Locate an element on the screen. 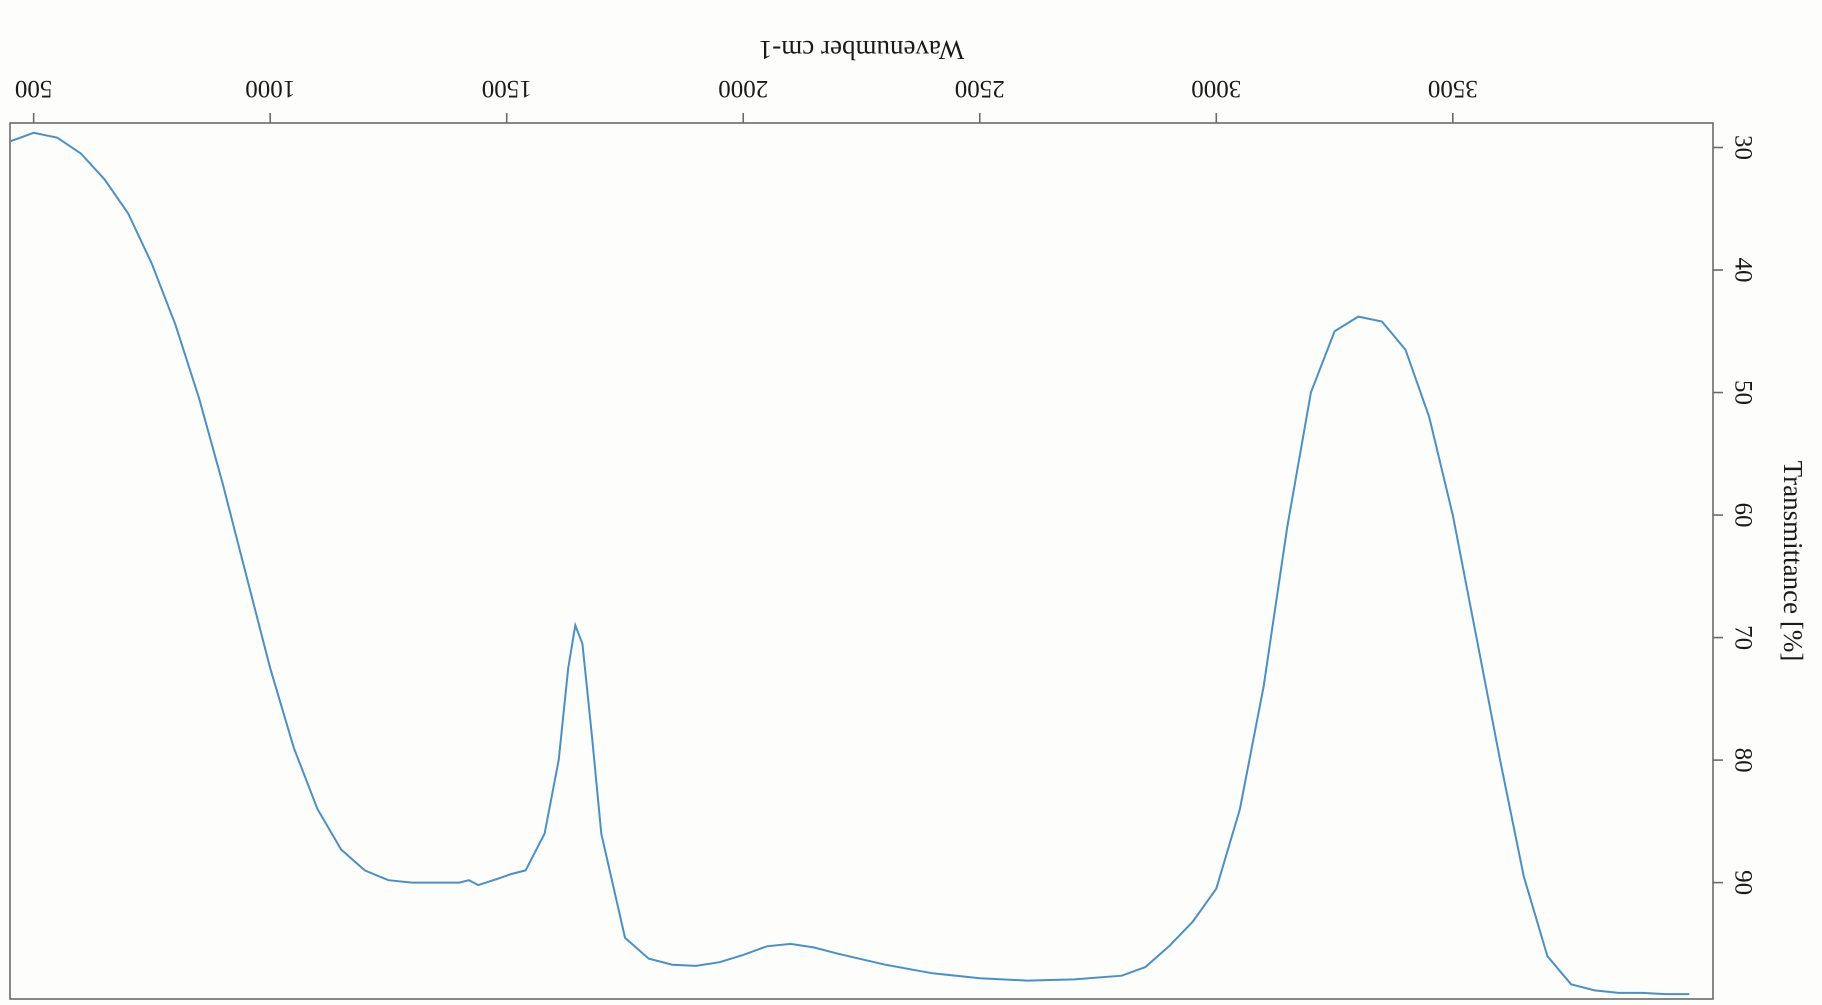  y-tick-label: 90 is located at coordinates (1743, 882).